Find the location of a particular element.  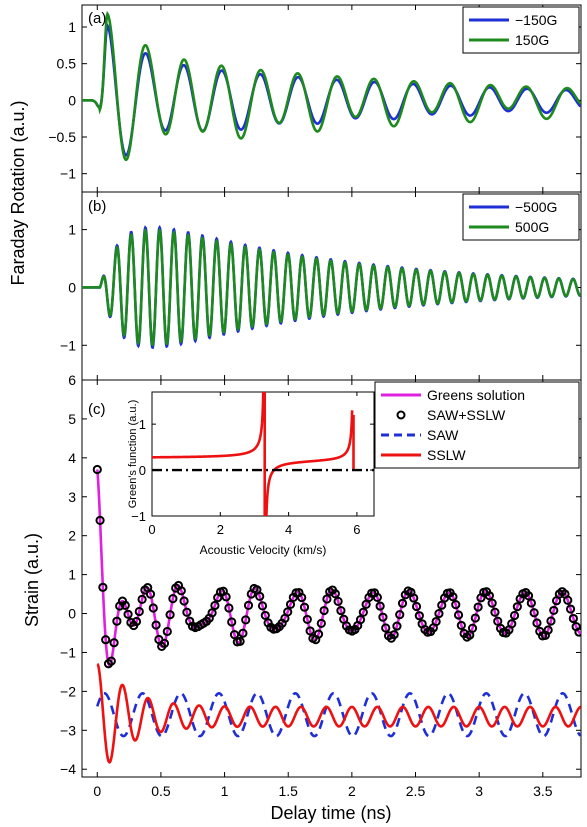

legend-entry: −150G is located at coordinates (536, 20).